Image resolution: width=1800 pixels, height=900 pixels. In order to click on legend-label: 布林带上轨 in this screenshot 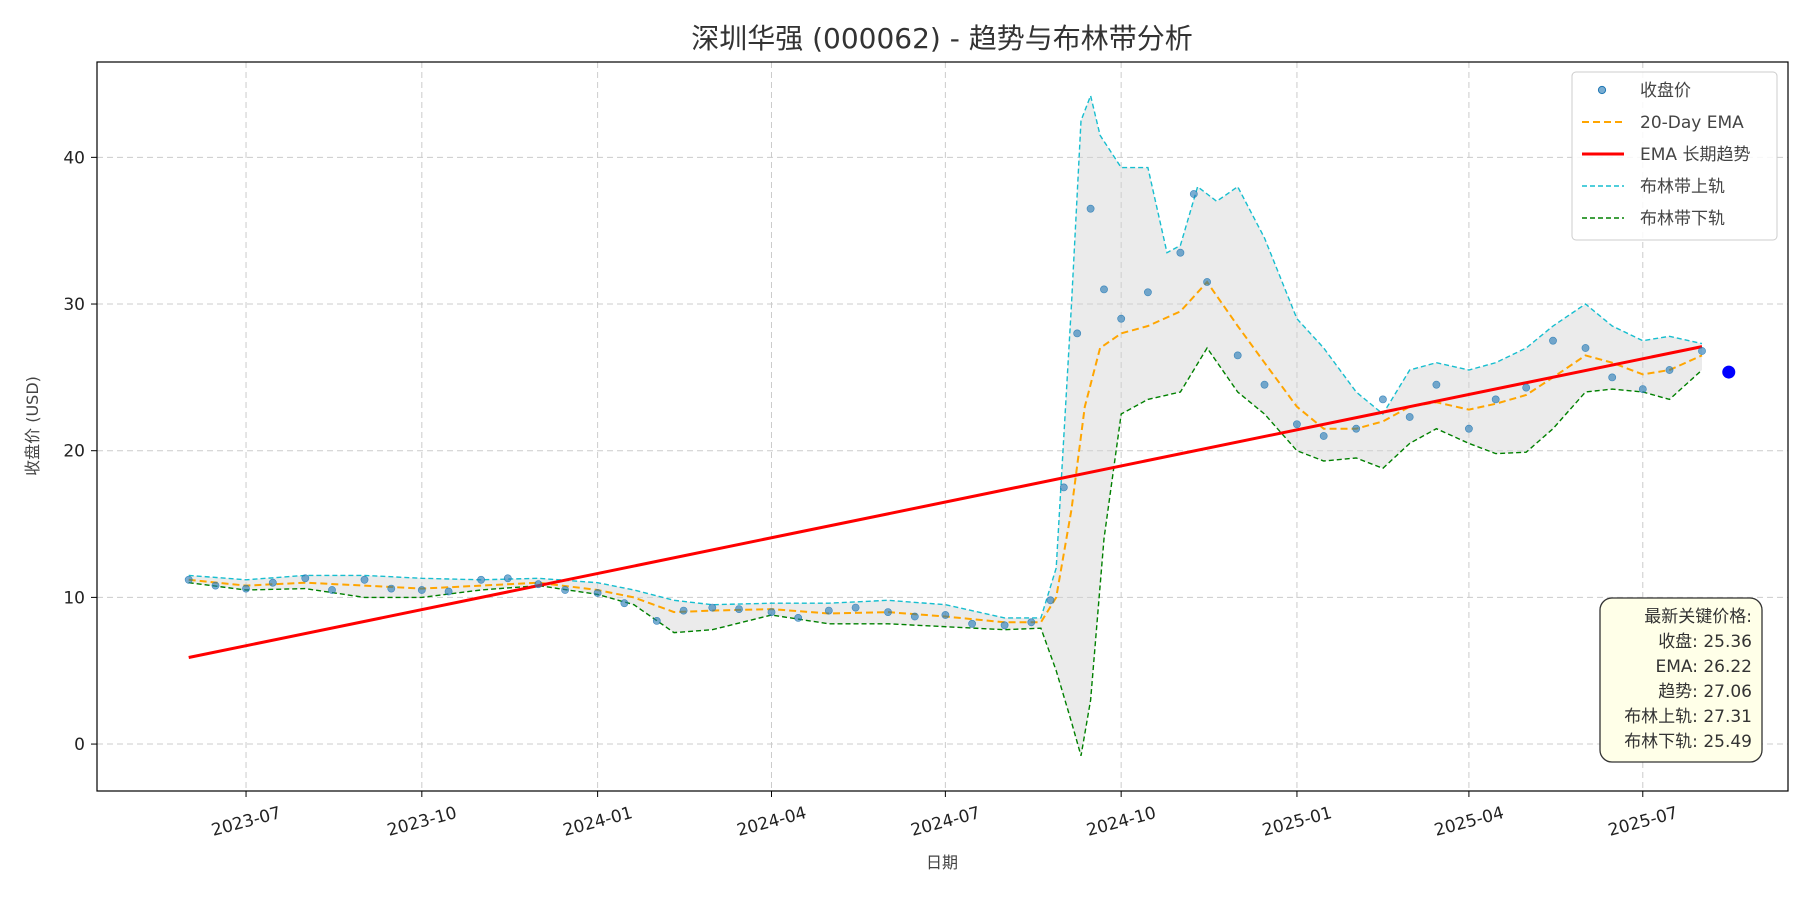, I will do `click(1682, 187)`.